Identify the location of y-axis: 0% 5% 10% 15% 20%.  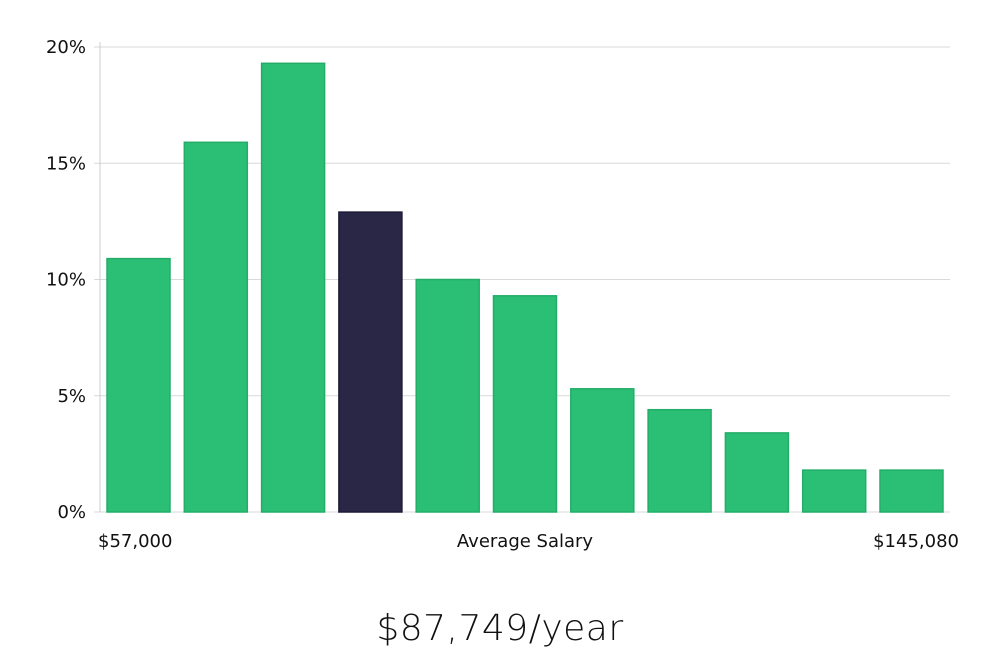
(73, 280).